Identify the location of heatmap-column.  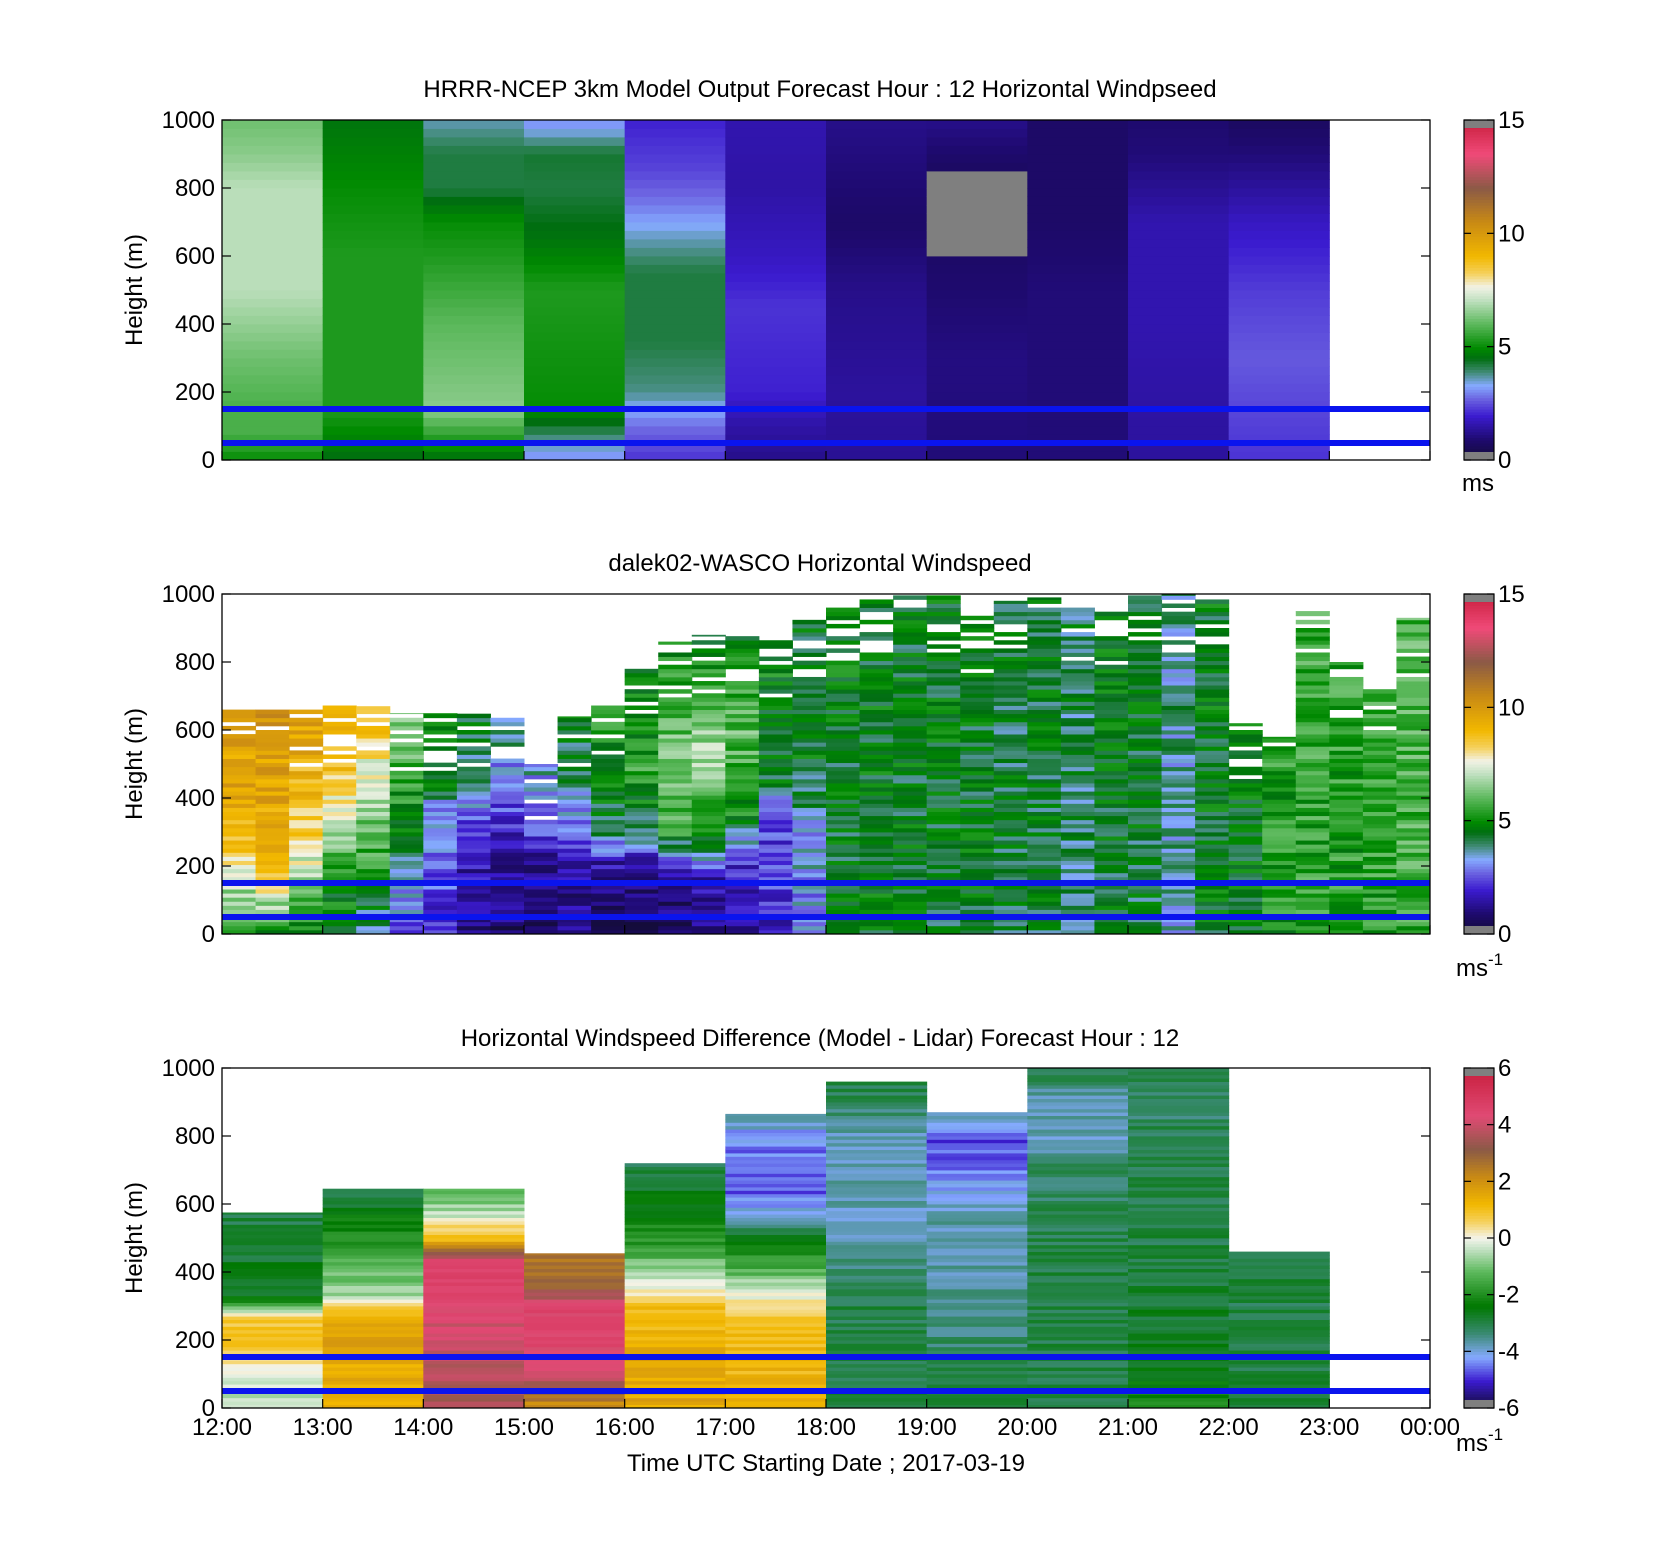
(977, 775).